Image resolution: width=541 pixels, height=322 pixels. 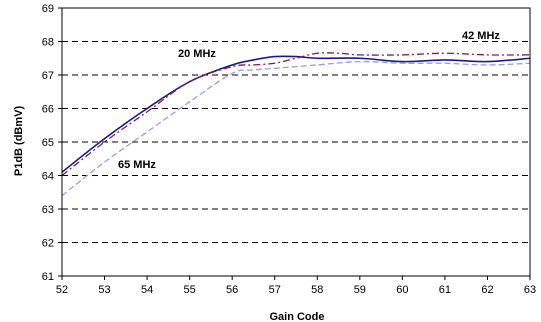 I want to click on annotation-20mhz: 20 MHz, so click(x=197, y=54).